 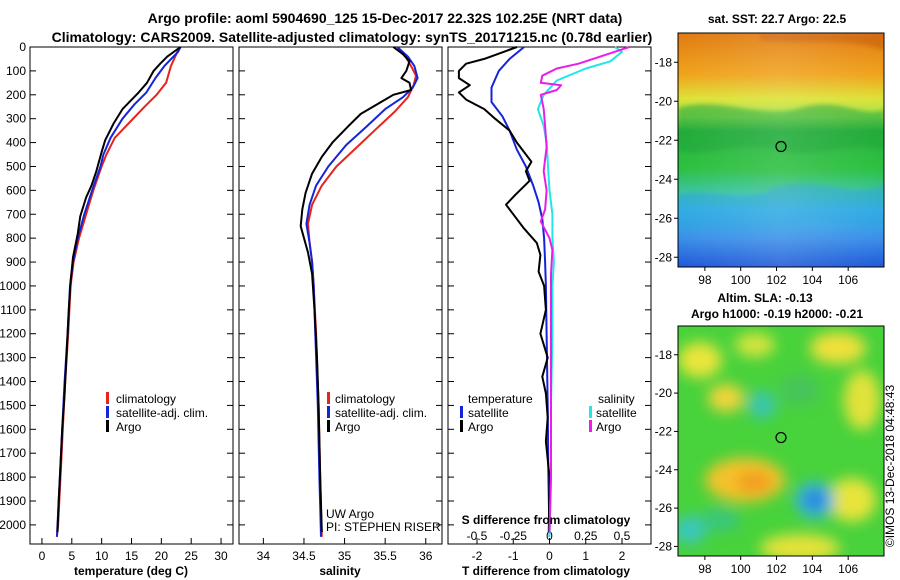 I want to click on map-x-tick-label: 104, so click(x=812, y=569).